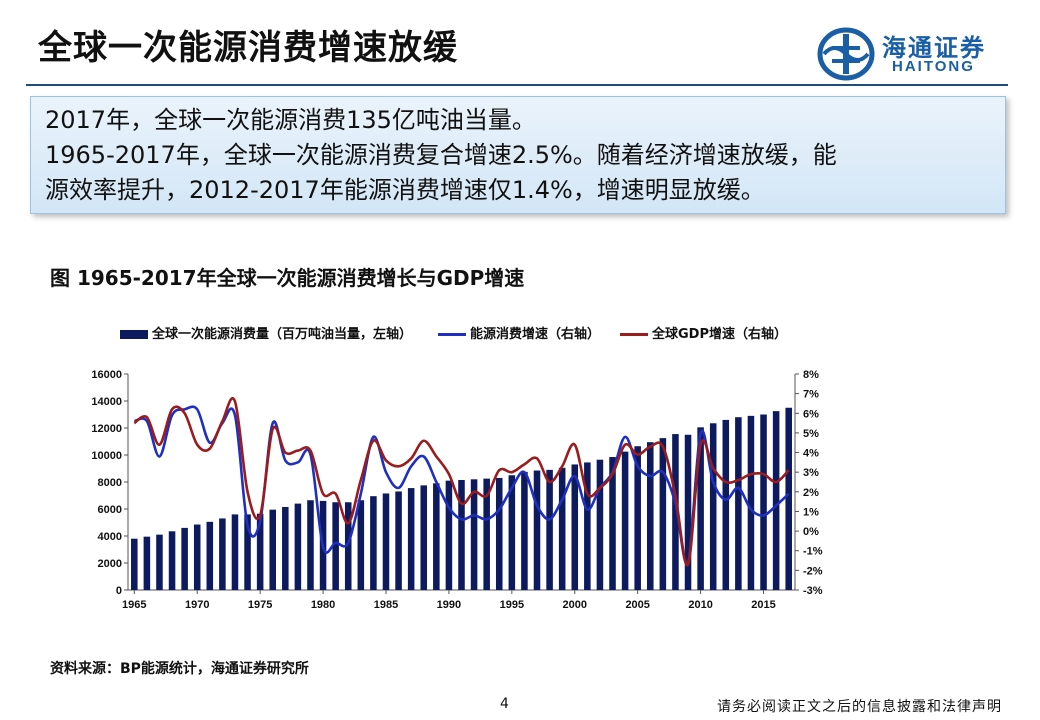 This screenshot has width=1040, height=720. What do you see at coordinates (110, 510) in the screenshot?
I see `left-tick-label: 6000` at bounding box center [110, 510].